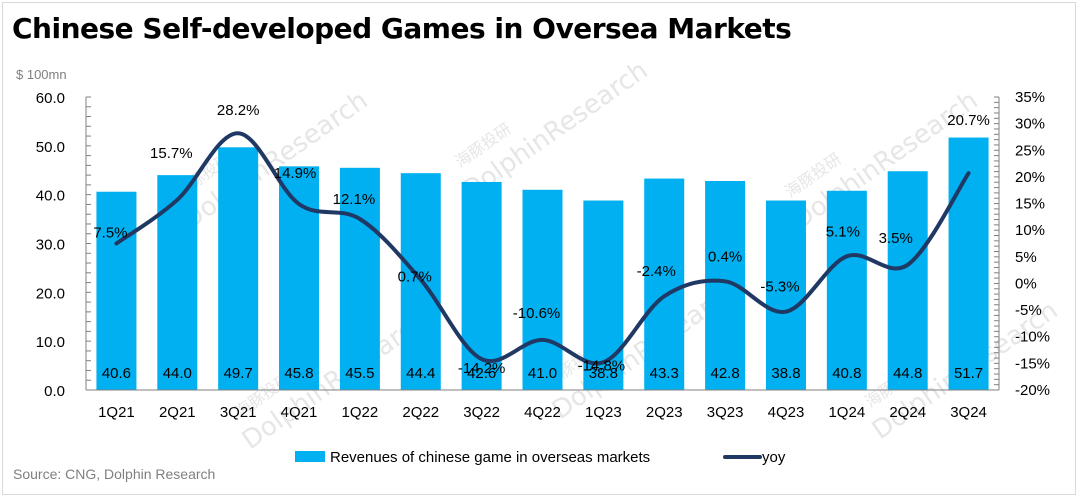 The image size is (1080, 499). What do you see at coordinates (238, 110) in the screenshot?
I see `yoy-value-label: 28.2%` at bounding box center [238, 110].